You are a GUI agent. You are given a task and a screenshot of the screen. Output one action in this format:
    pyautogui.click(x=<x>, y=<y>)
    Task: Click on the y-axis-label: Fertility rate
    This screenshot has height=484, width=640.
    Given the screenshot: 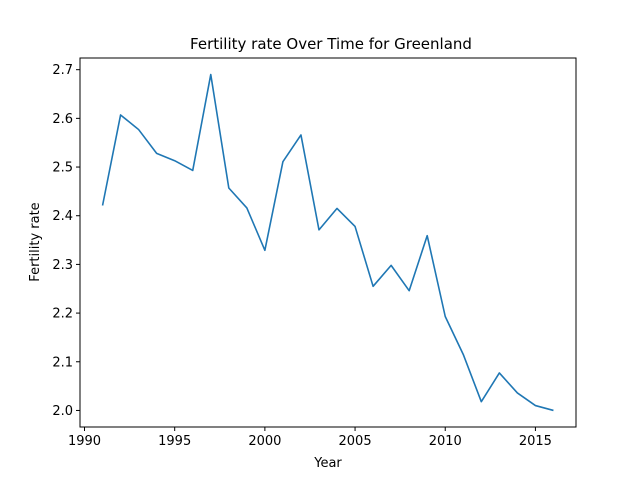 What is the action you would take?
    pyautogui.click(x=35, y=241)
    